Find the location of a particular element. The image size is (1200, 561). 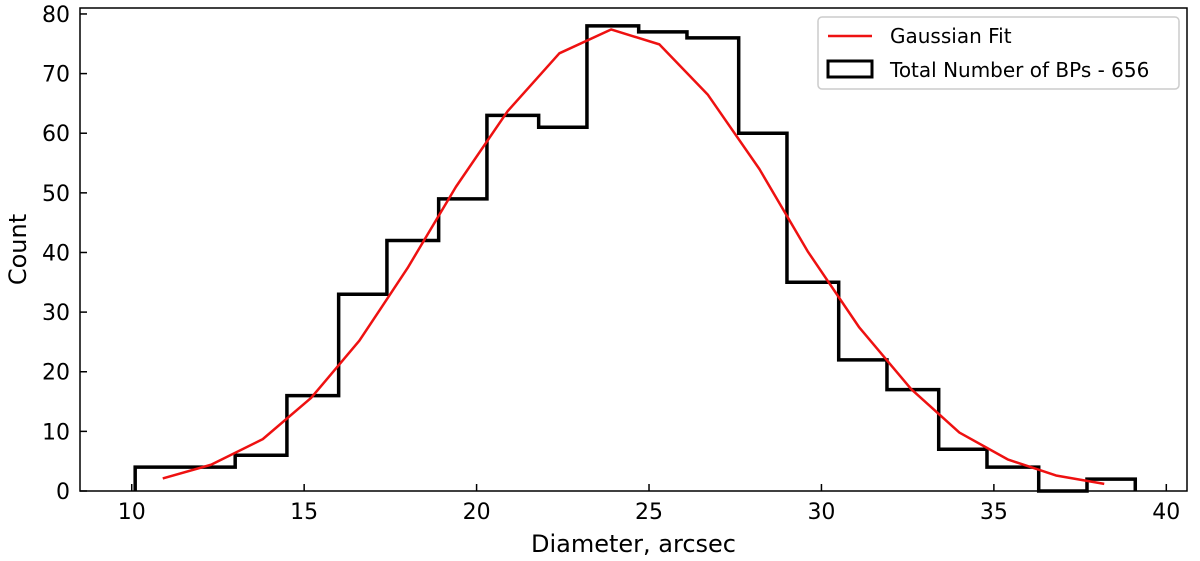

legend-box is located at coordinates (998, 53).